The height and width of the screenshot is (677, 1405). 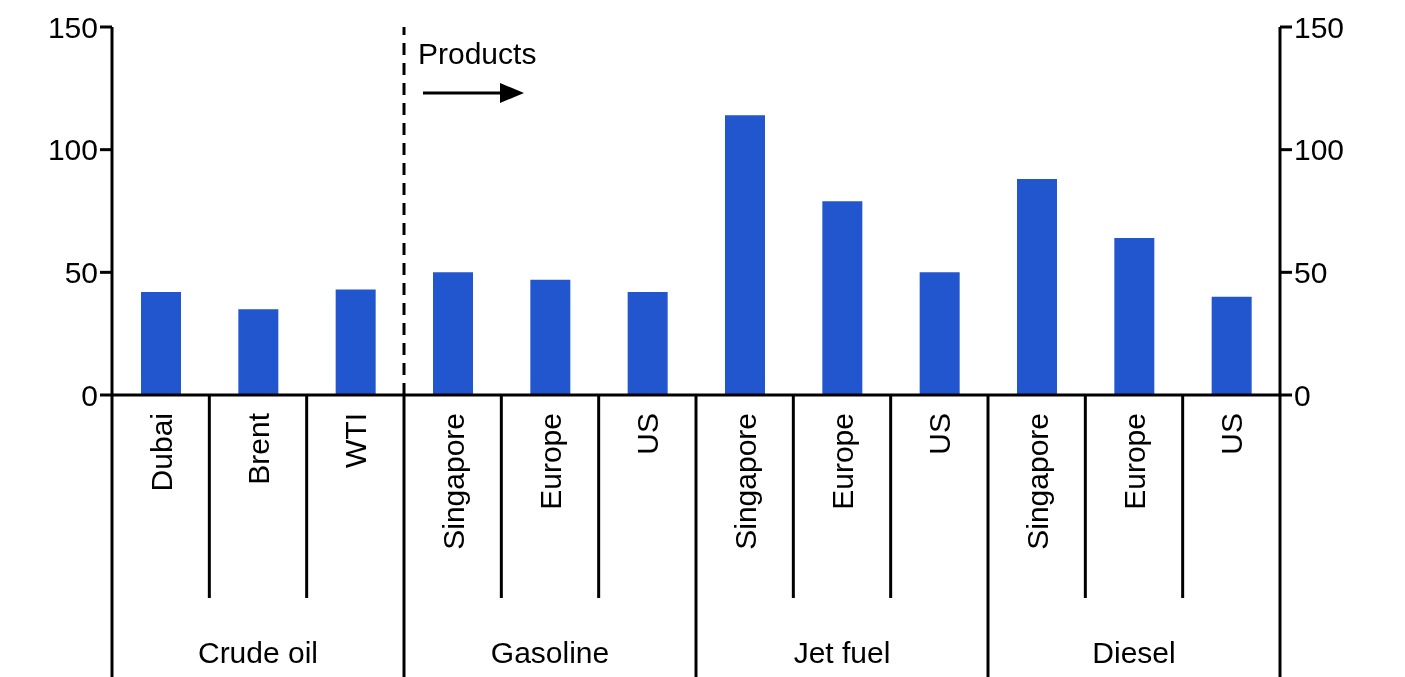 What do you see at coordinates (258, 448) in the screenshot?
I see `x-tick-label: Brent` at bounding box center [258, 448].